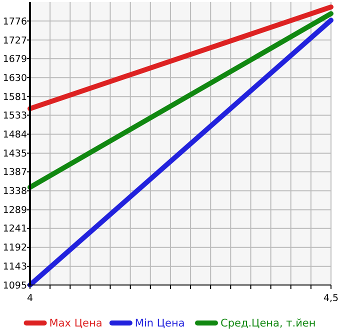  What do you see at coordinates (14, 97) in the screenshot?
I see `y-tick-label: 1581` at bounding box center [14, 97].